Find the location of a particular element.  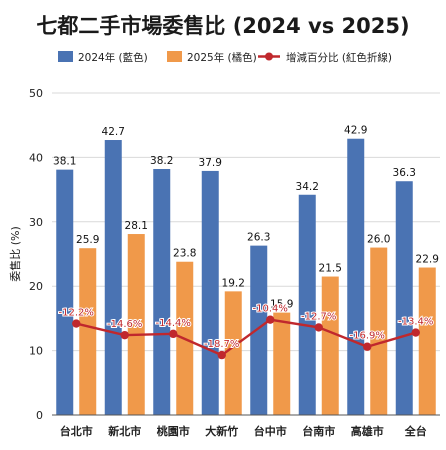

y-tick-label: 30 is located at coordinates (36, 222).